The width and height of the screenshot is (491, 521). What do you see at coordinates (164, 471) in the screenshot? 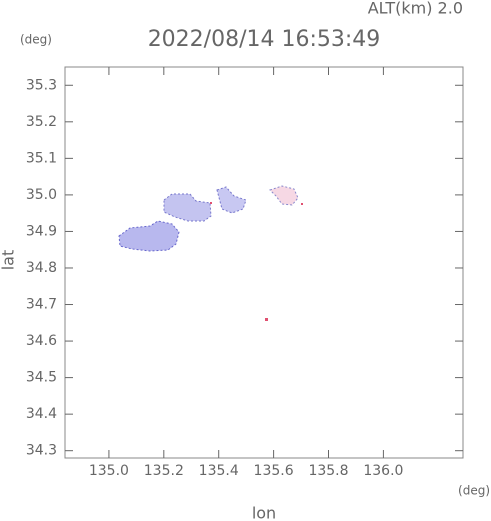
I see `x-tick-label: 135.2` at bounding box center [164, 471].